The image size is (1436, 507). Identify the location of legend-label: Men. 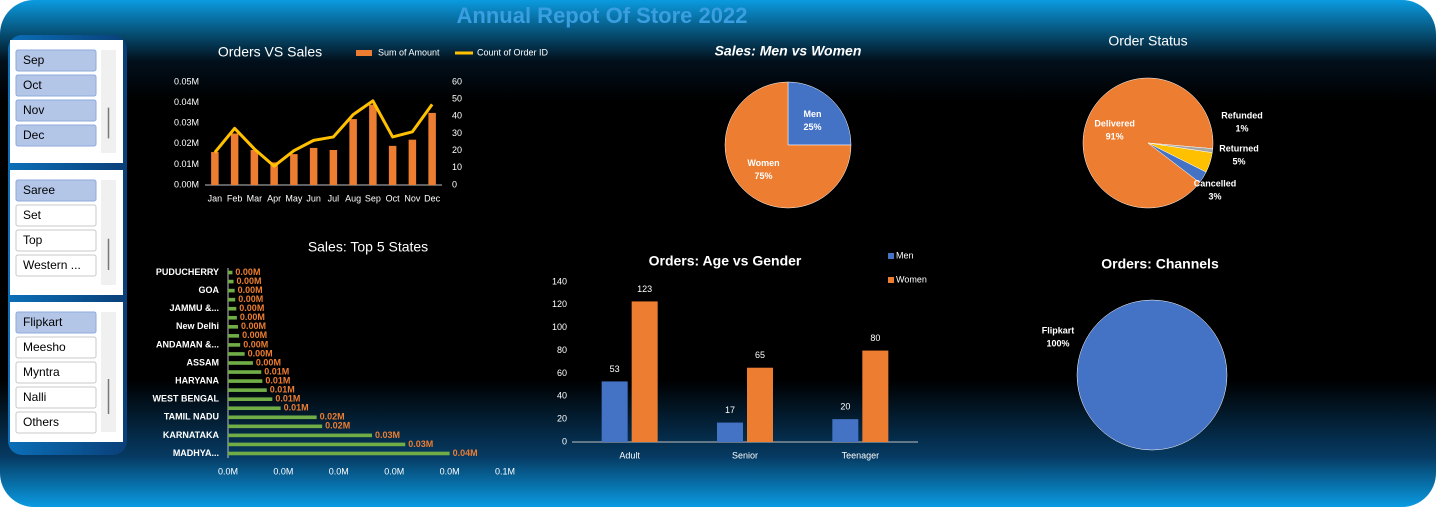
(905, 255).